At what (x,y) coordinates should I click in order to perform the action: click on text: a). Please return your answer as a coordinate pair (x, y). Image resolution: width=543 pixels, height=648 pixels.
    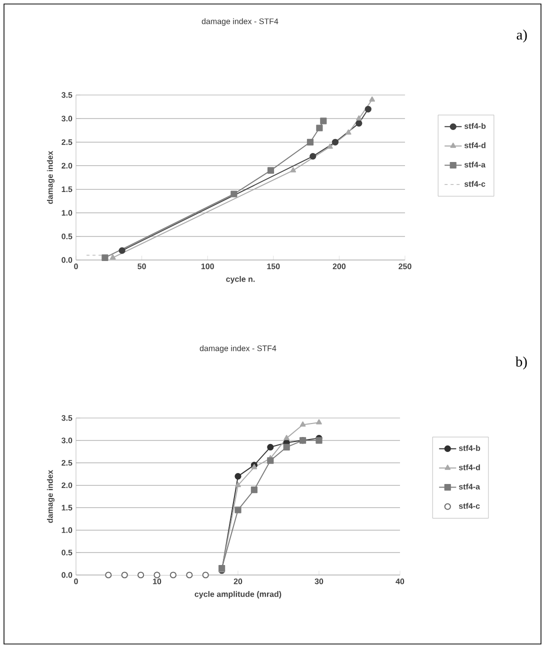
    Looking at the image, I should click on (521, 36).